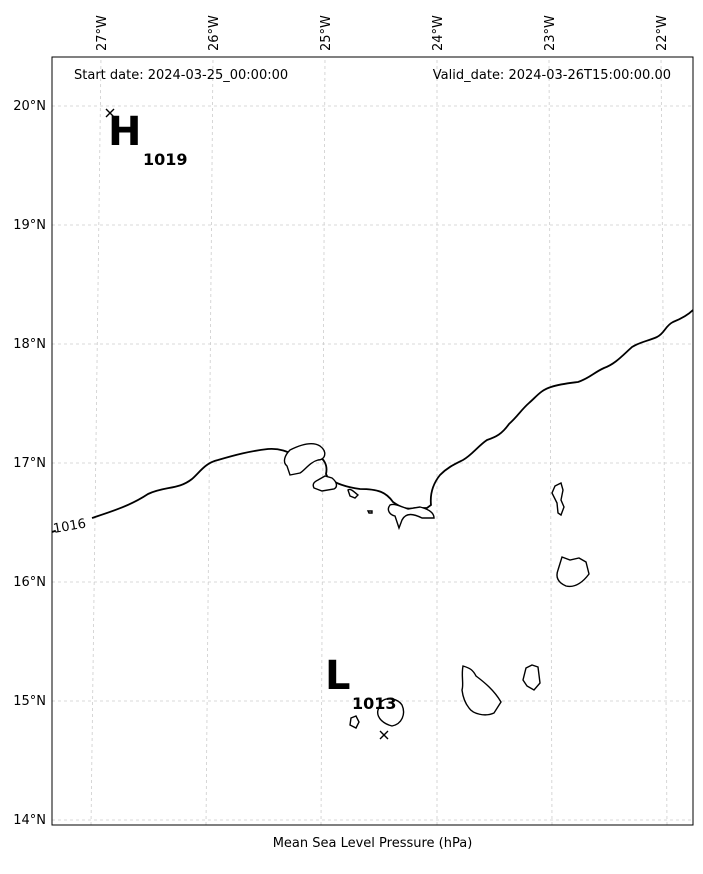 This screenshot has height=874, width=703. What do you see at coordinates (29, 106) in the screenshot?
I see `lat-tick-label: 20°N` at bounding box center [29, 106].